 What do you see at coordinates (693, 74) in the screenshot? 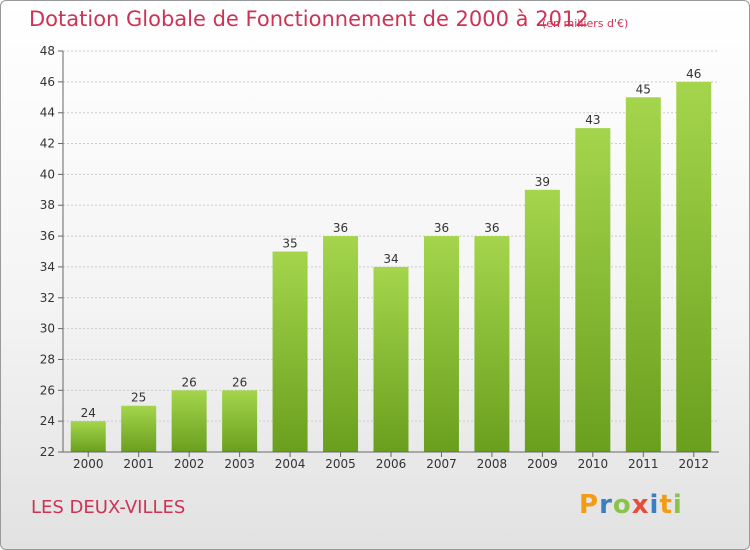
I see `data-label-2012: 46` at bounding box center [693, 74].